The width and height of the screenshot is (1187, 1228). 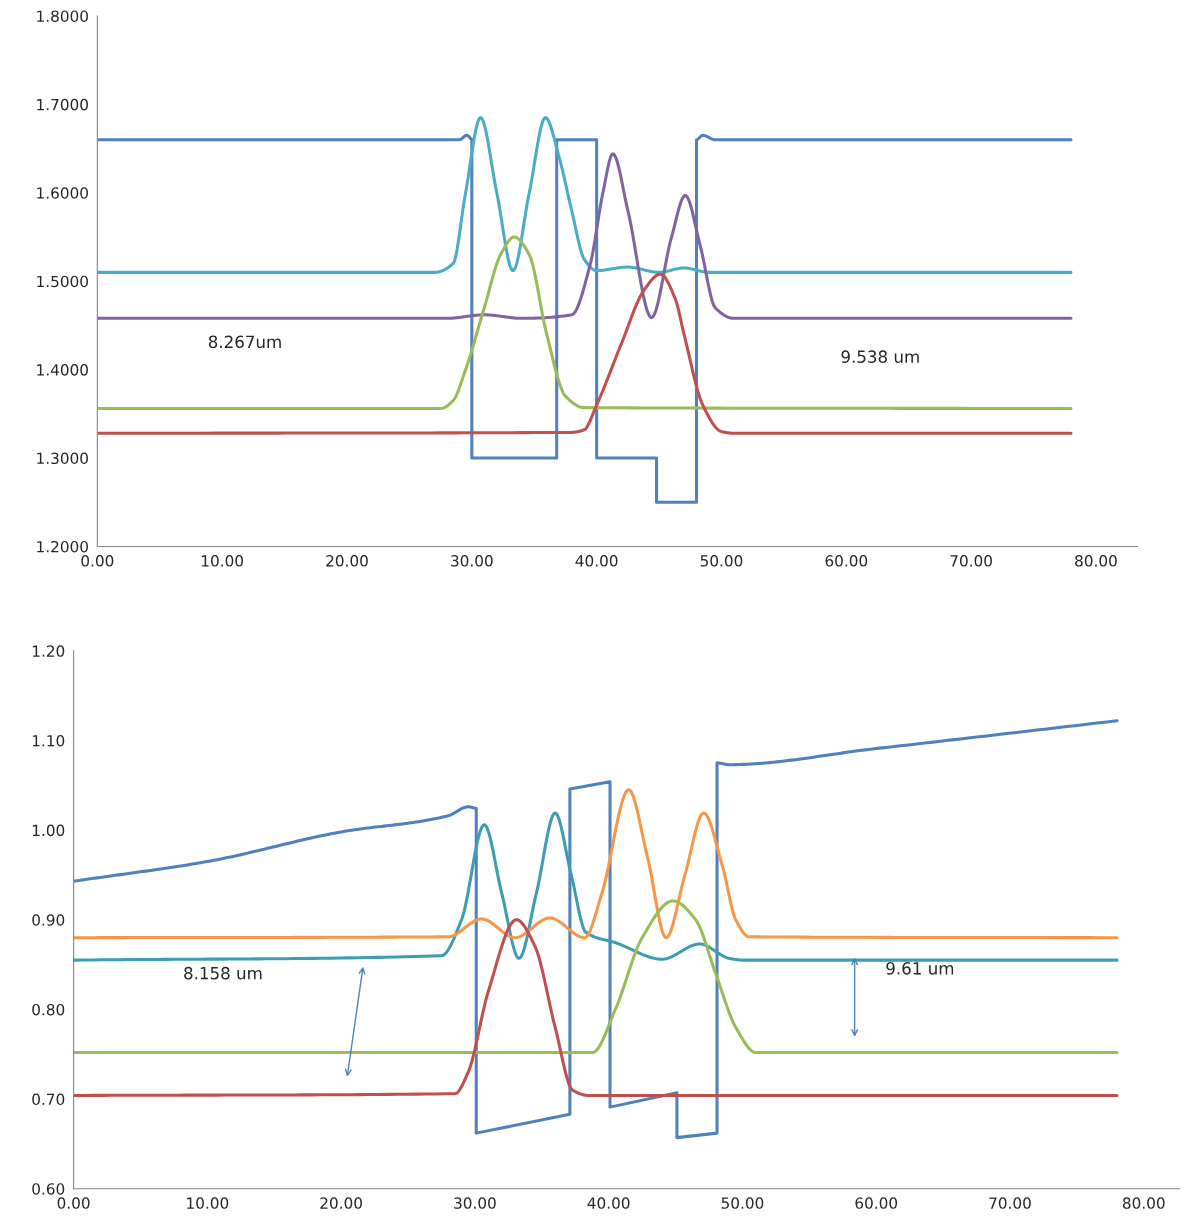 What do you see at coordinates (48, 1189) in the screenshot?
I see `y-tick-label: 0.60` at bounding box center [48, 1189].